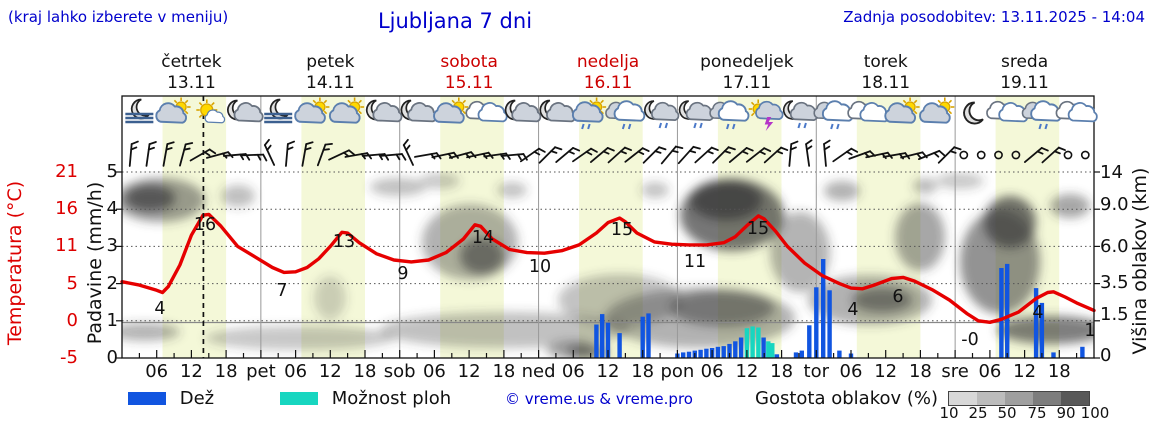 Image resolution: width=1152 pixels, height=443 pixels. What do you see at coordinates (1089, 331) in the screenshot?
I see `temp-value-label: 1` at bounding box center [1089, 331].